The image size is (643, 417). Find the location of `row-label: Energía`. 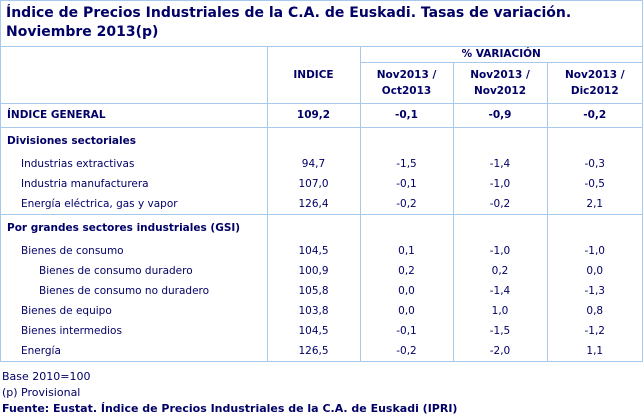

row-label: Energía is located at coordinates (41, 350).